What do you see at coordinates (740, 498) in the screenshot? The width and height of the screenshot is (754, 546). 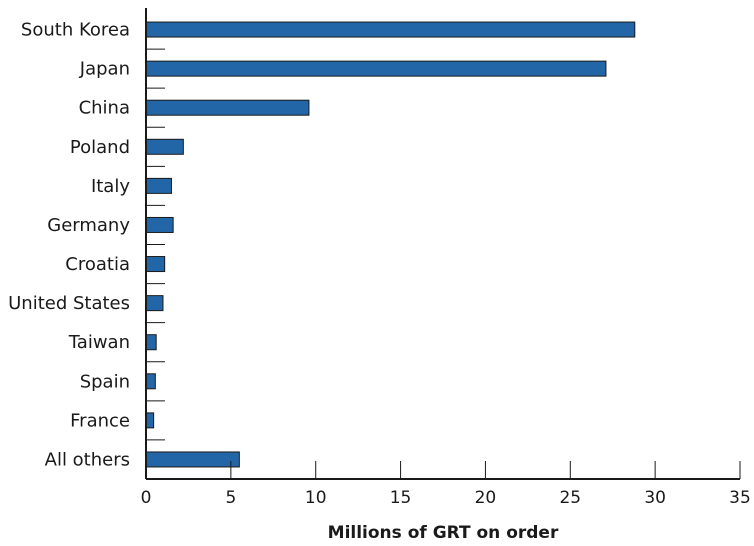 I see `x-tick-label: 35` at bounding box center [740, 498].